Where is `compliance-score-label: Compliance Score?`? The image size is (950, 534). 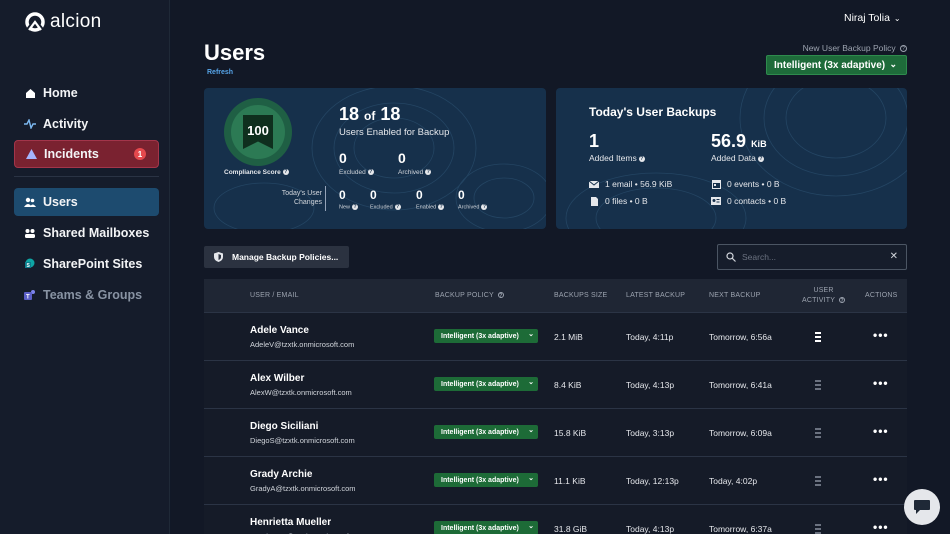 compliance-score-label: Compliance Score? is located at coordinates (256, 172).